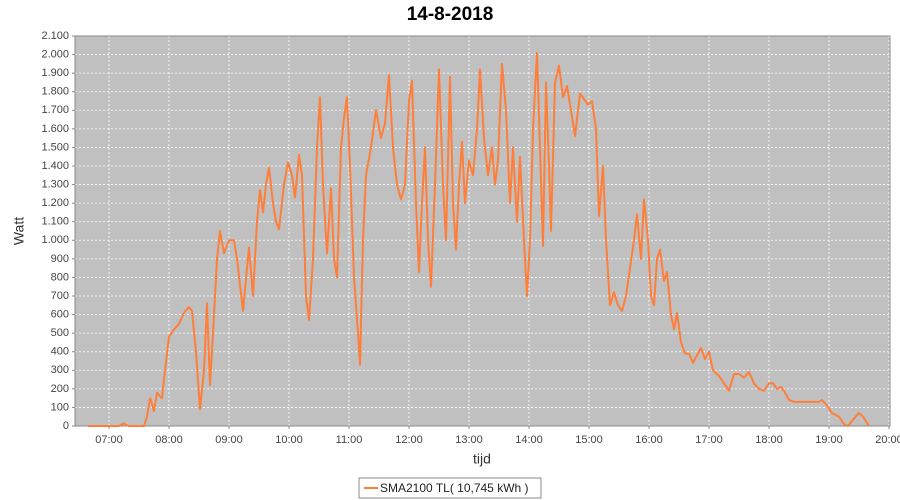  Describe the element at coordinates (589, 440) in the screenshot. I see `x-tick-label: 15:00` at that location.